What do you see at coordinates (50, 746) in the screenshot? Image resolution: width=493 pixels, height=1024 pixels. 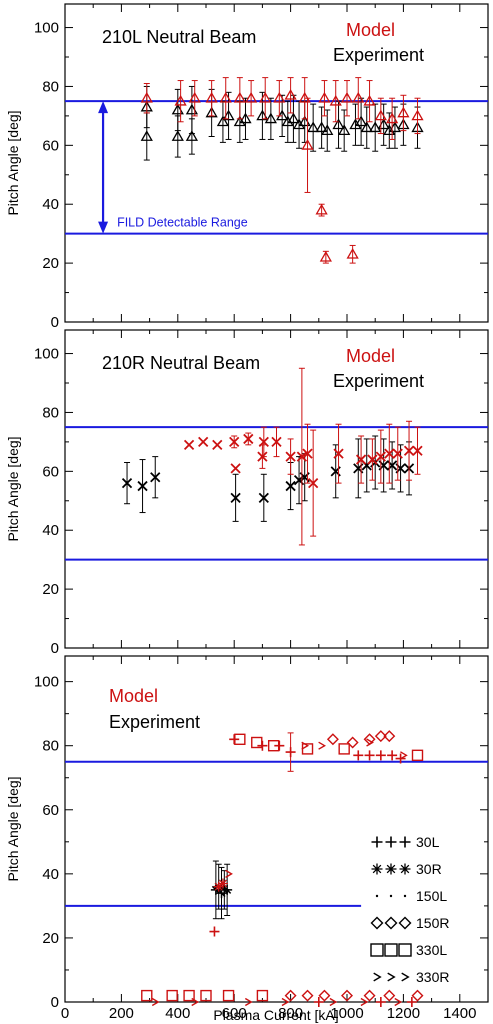 I see `y-tick-label: 80` at bounding box center [50, 746].